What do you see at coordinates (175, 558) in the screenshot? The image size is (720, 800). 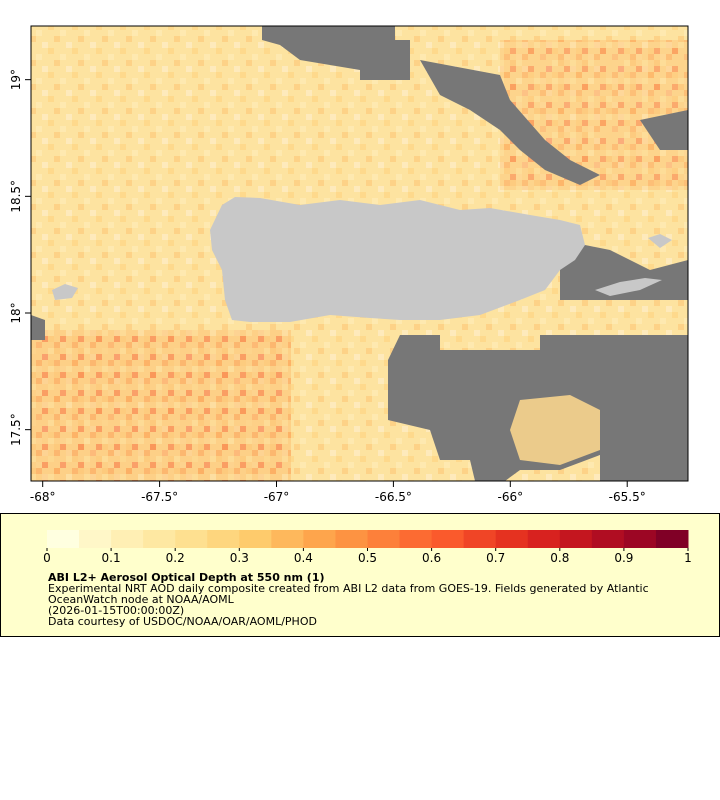 I see `colorbar-tick-label: 0.2` at bounding box center [175, 558].